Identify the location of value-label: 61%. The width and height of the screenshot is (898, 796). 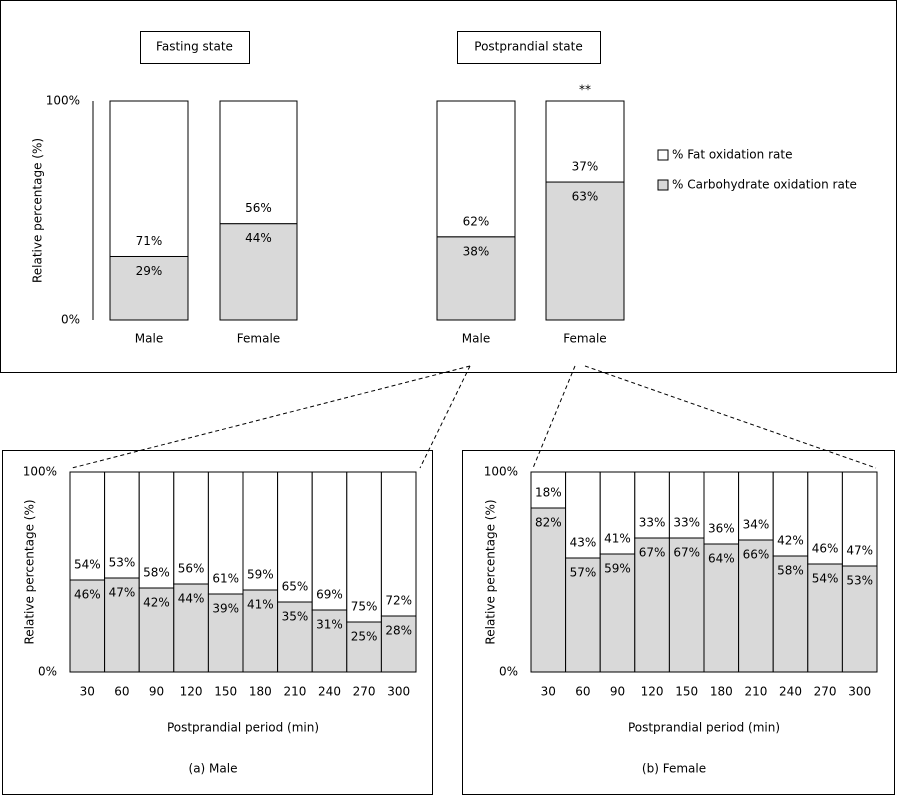
(225, 579).